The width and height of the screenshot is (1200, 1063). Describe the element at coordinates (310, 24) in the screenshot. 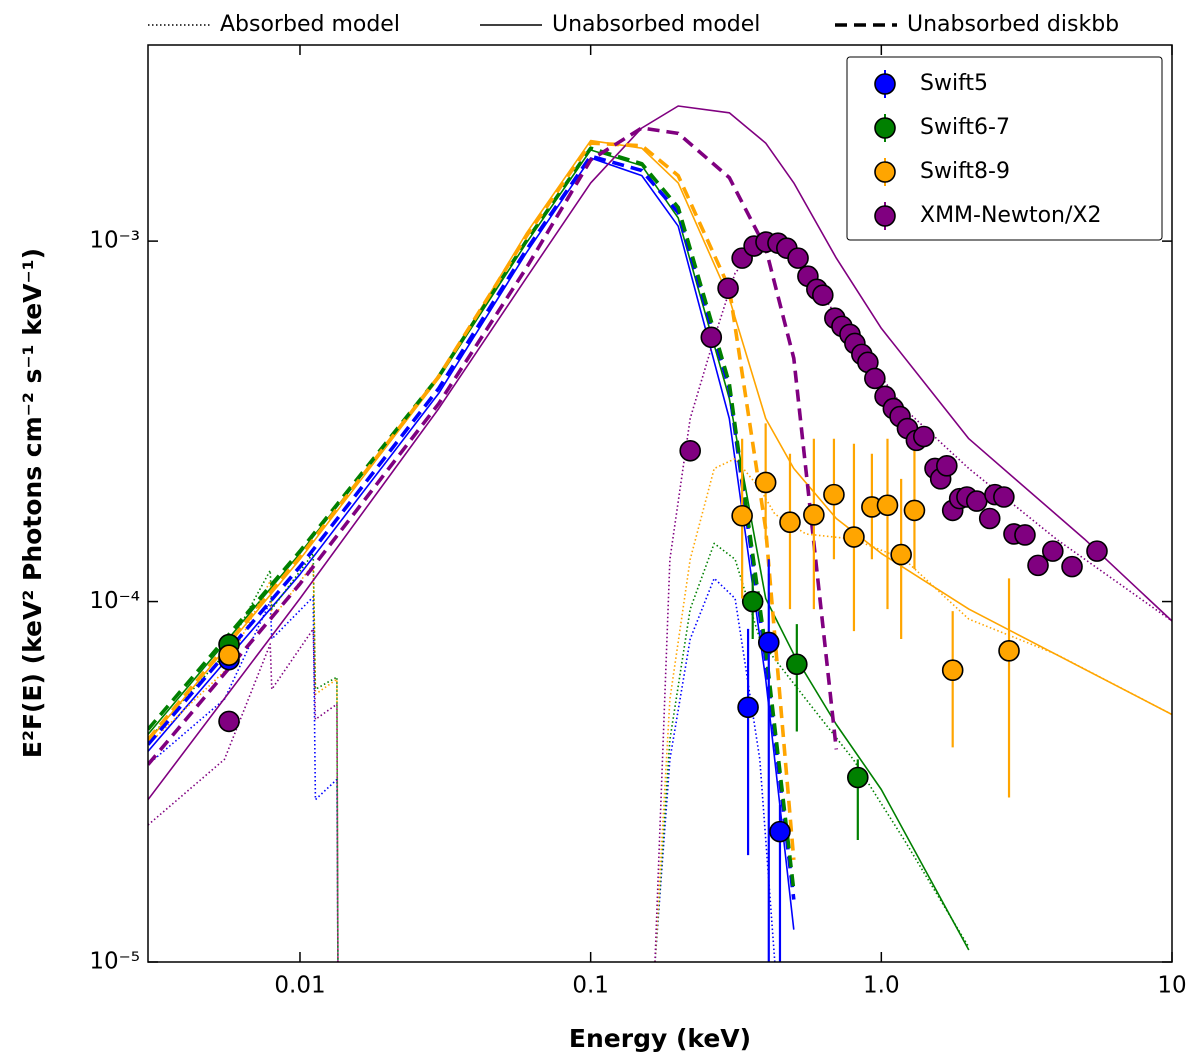

I see `legend-label: Absorbed model` at that location.